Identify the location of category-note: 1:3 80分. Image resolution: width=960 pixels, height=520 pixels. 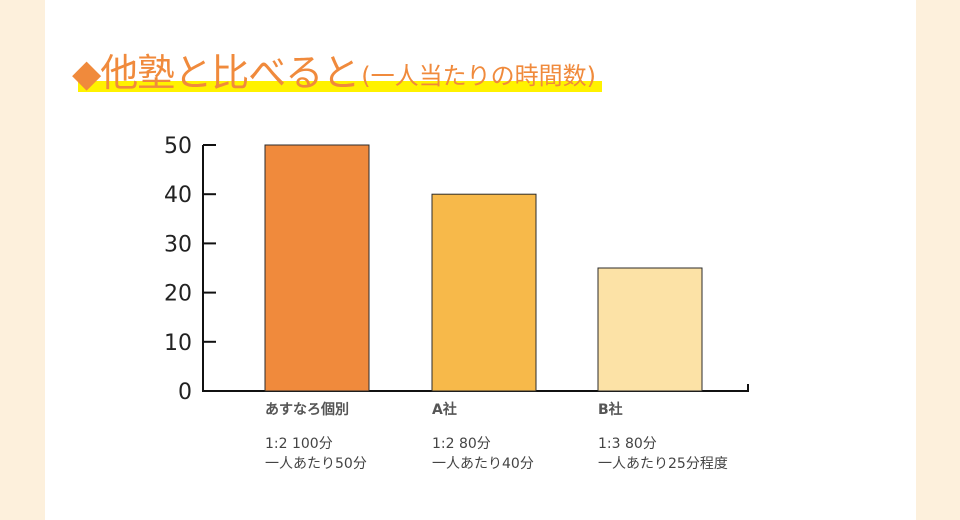
(627, 444).